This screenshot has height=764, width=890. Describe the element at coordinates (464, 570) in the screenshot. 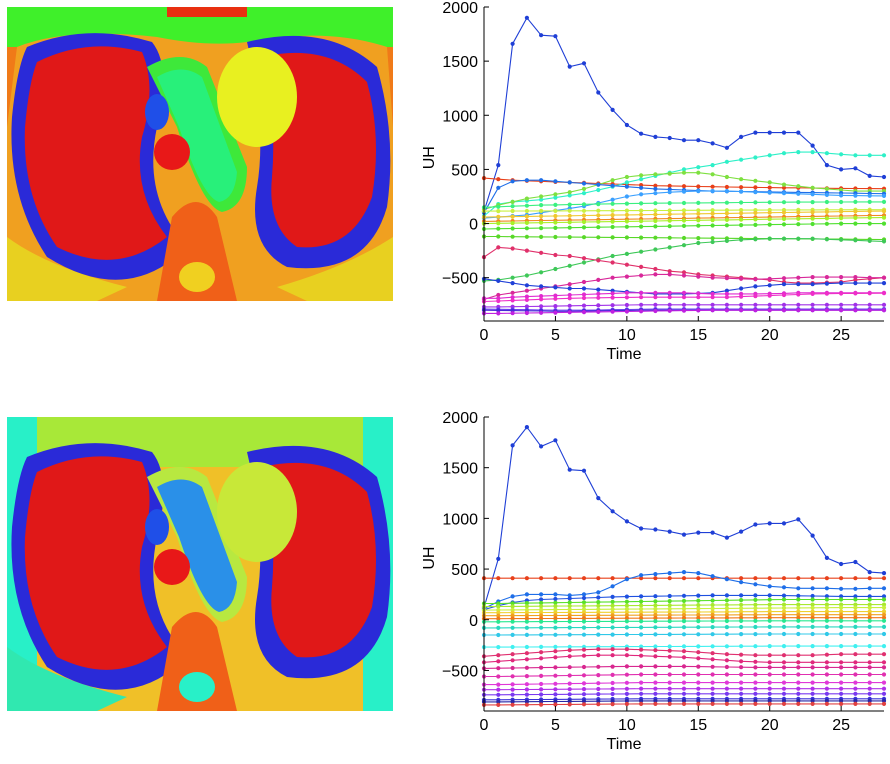

I see `y-tick-label: 500` at that location.